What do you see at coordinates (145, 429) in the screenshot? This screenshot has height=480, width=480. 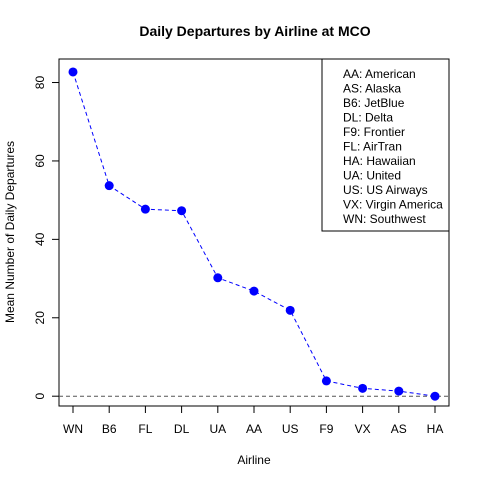 I see `x-tick-label: FL` at bounding box center [145, 429].